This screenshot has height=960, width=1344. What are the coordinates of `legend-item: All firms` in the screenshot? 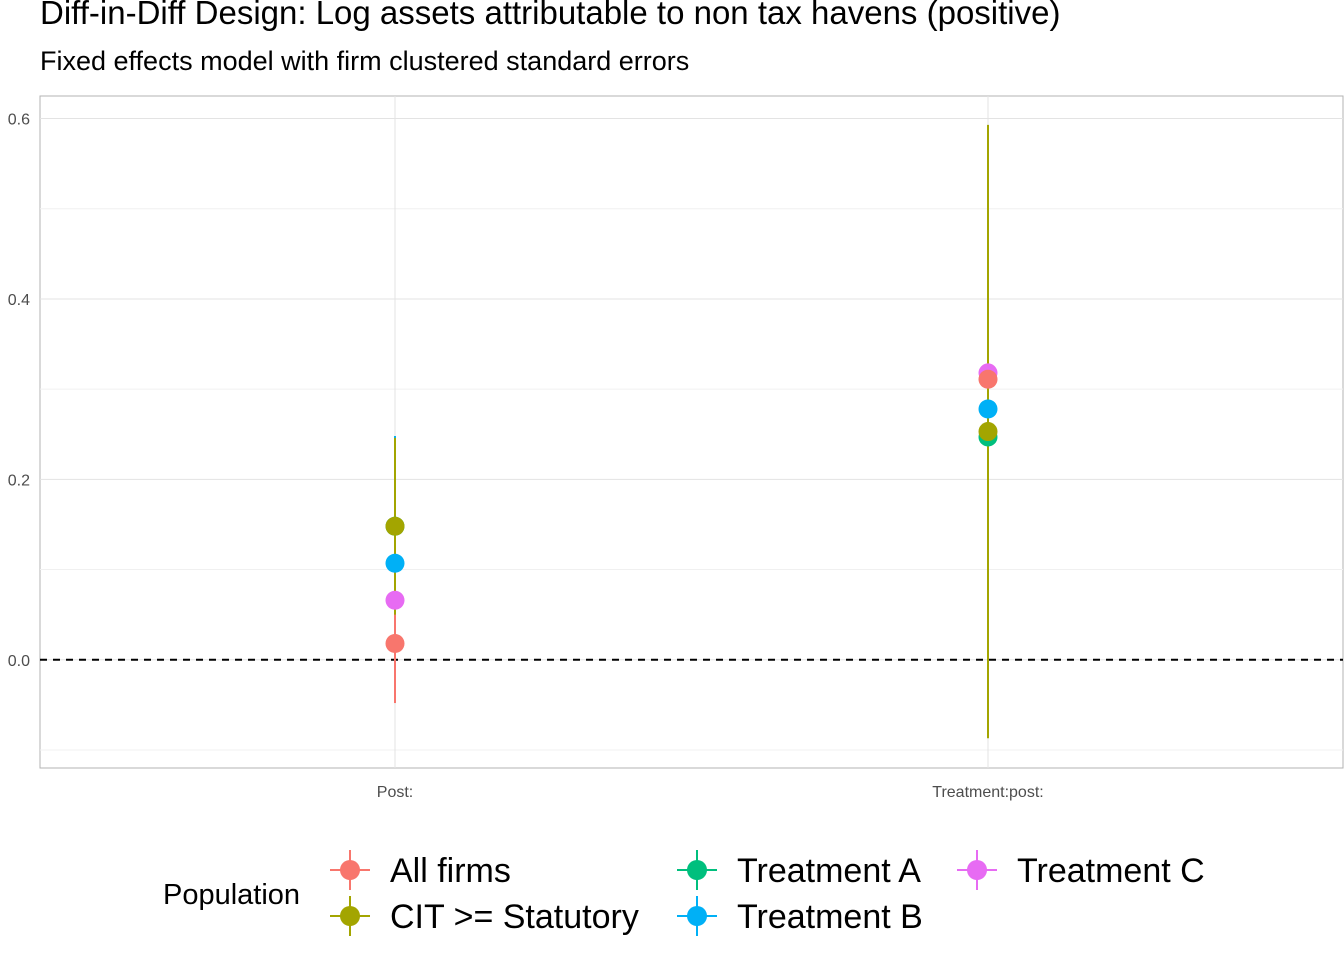 It's located at (420, 870).